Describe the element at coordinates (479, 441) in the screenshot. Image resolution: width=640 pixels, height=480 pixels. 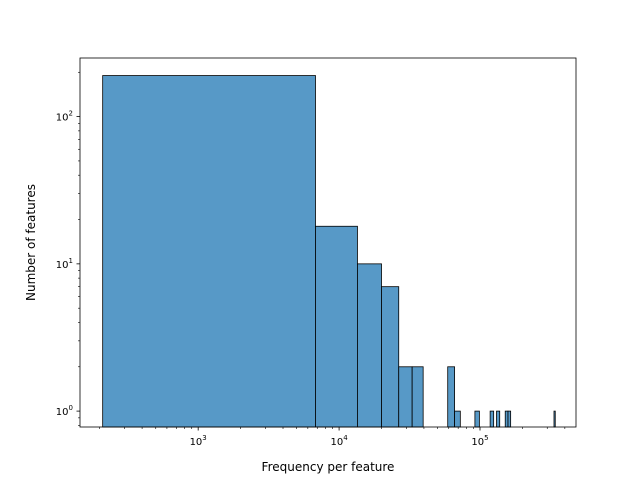
I see `x-tick-label: 10⁵` at that location.